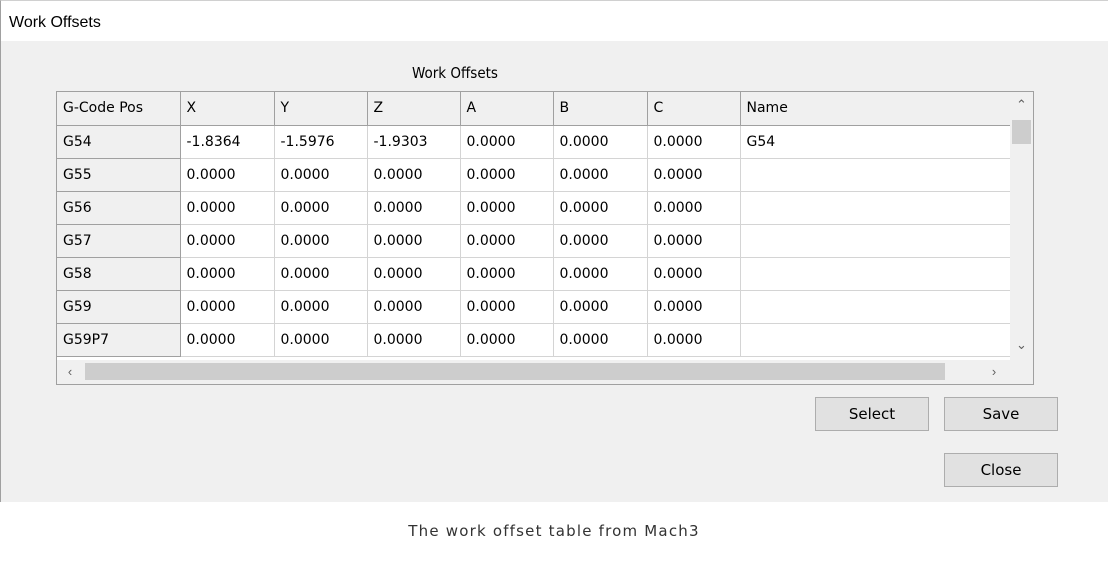  I want to click on row-header: G56, so click(119, 208).